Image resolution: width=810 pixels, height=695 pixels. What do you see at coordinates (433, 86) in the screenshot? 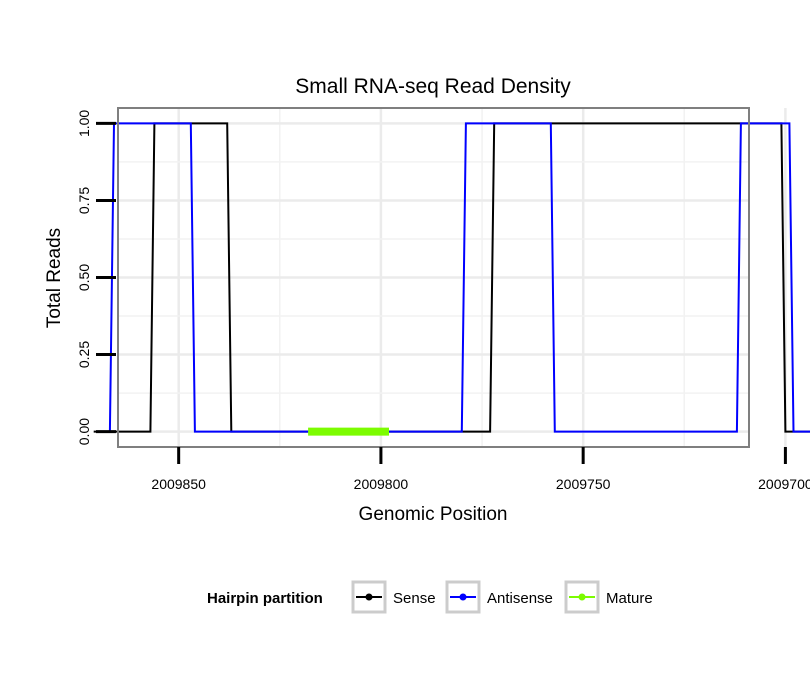
I see `chart-title: Small RNA-seq Read Density` at bounding box center [433, 86].